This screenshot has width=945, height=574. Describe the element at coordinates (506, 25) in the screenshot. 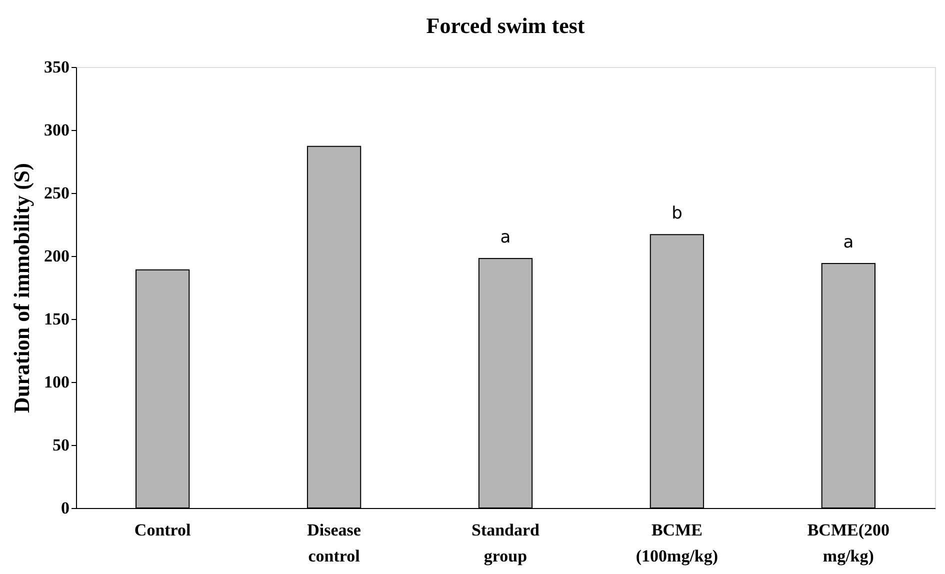

I see `chart-title: Forced swim test` at that location.